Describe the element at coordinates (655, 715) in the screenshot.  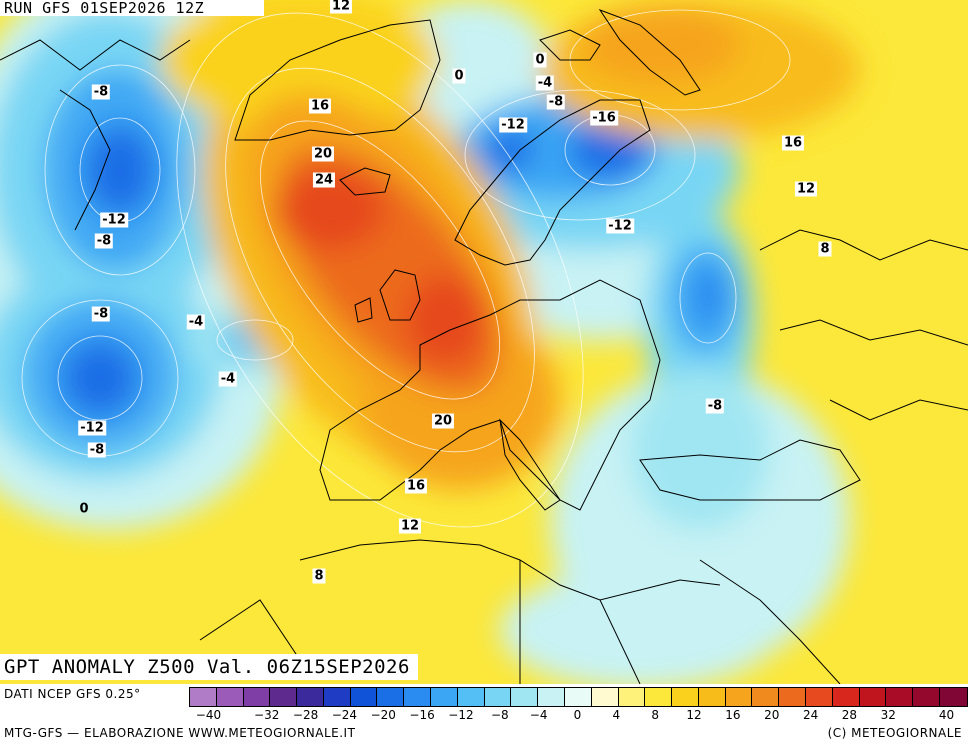
I see `legend-tick-label: 8` at that location.